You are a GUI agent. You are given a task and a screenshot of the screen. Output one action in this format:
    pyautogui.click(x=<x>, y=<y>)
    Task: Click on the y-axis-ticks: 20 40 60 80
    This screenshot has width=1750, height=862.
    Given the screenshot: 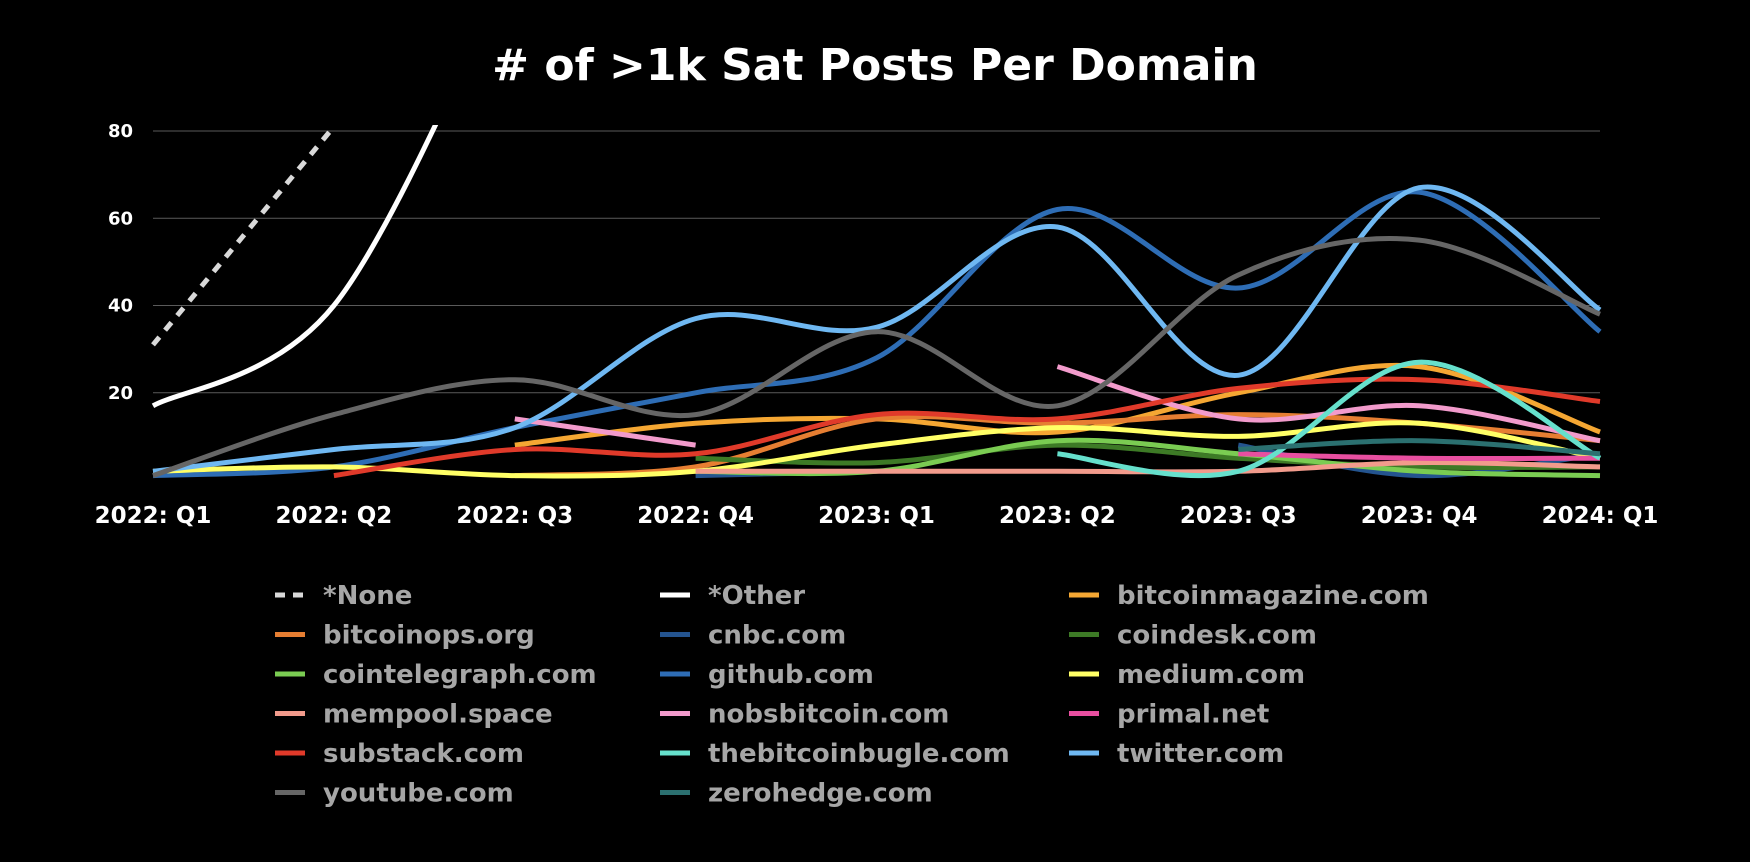 What is the action you would take?
    pyautogui.click(x=120, y=262)
    